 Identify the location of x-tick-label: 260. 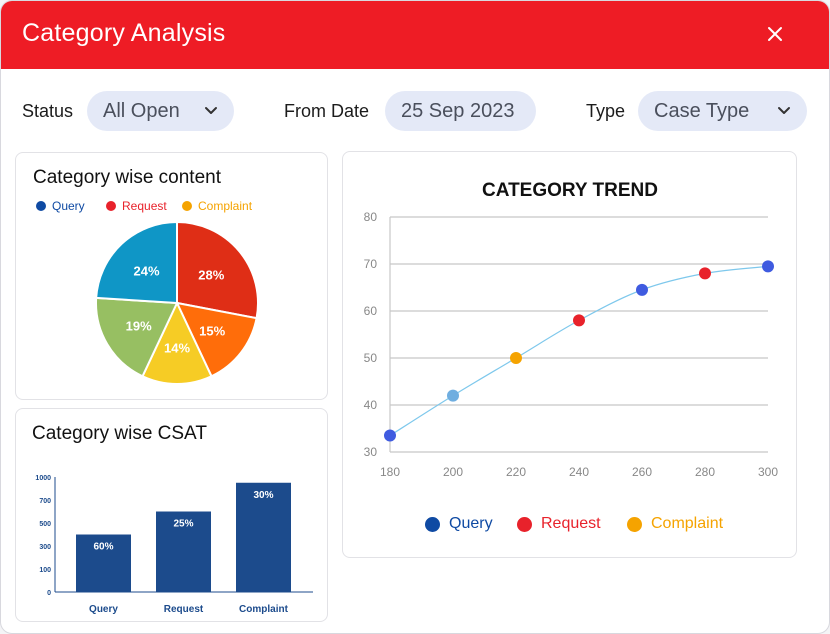
(642, 472).